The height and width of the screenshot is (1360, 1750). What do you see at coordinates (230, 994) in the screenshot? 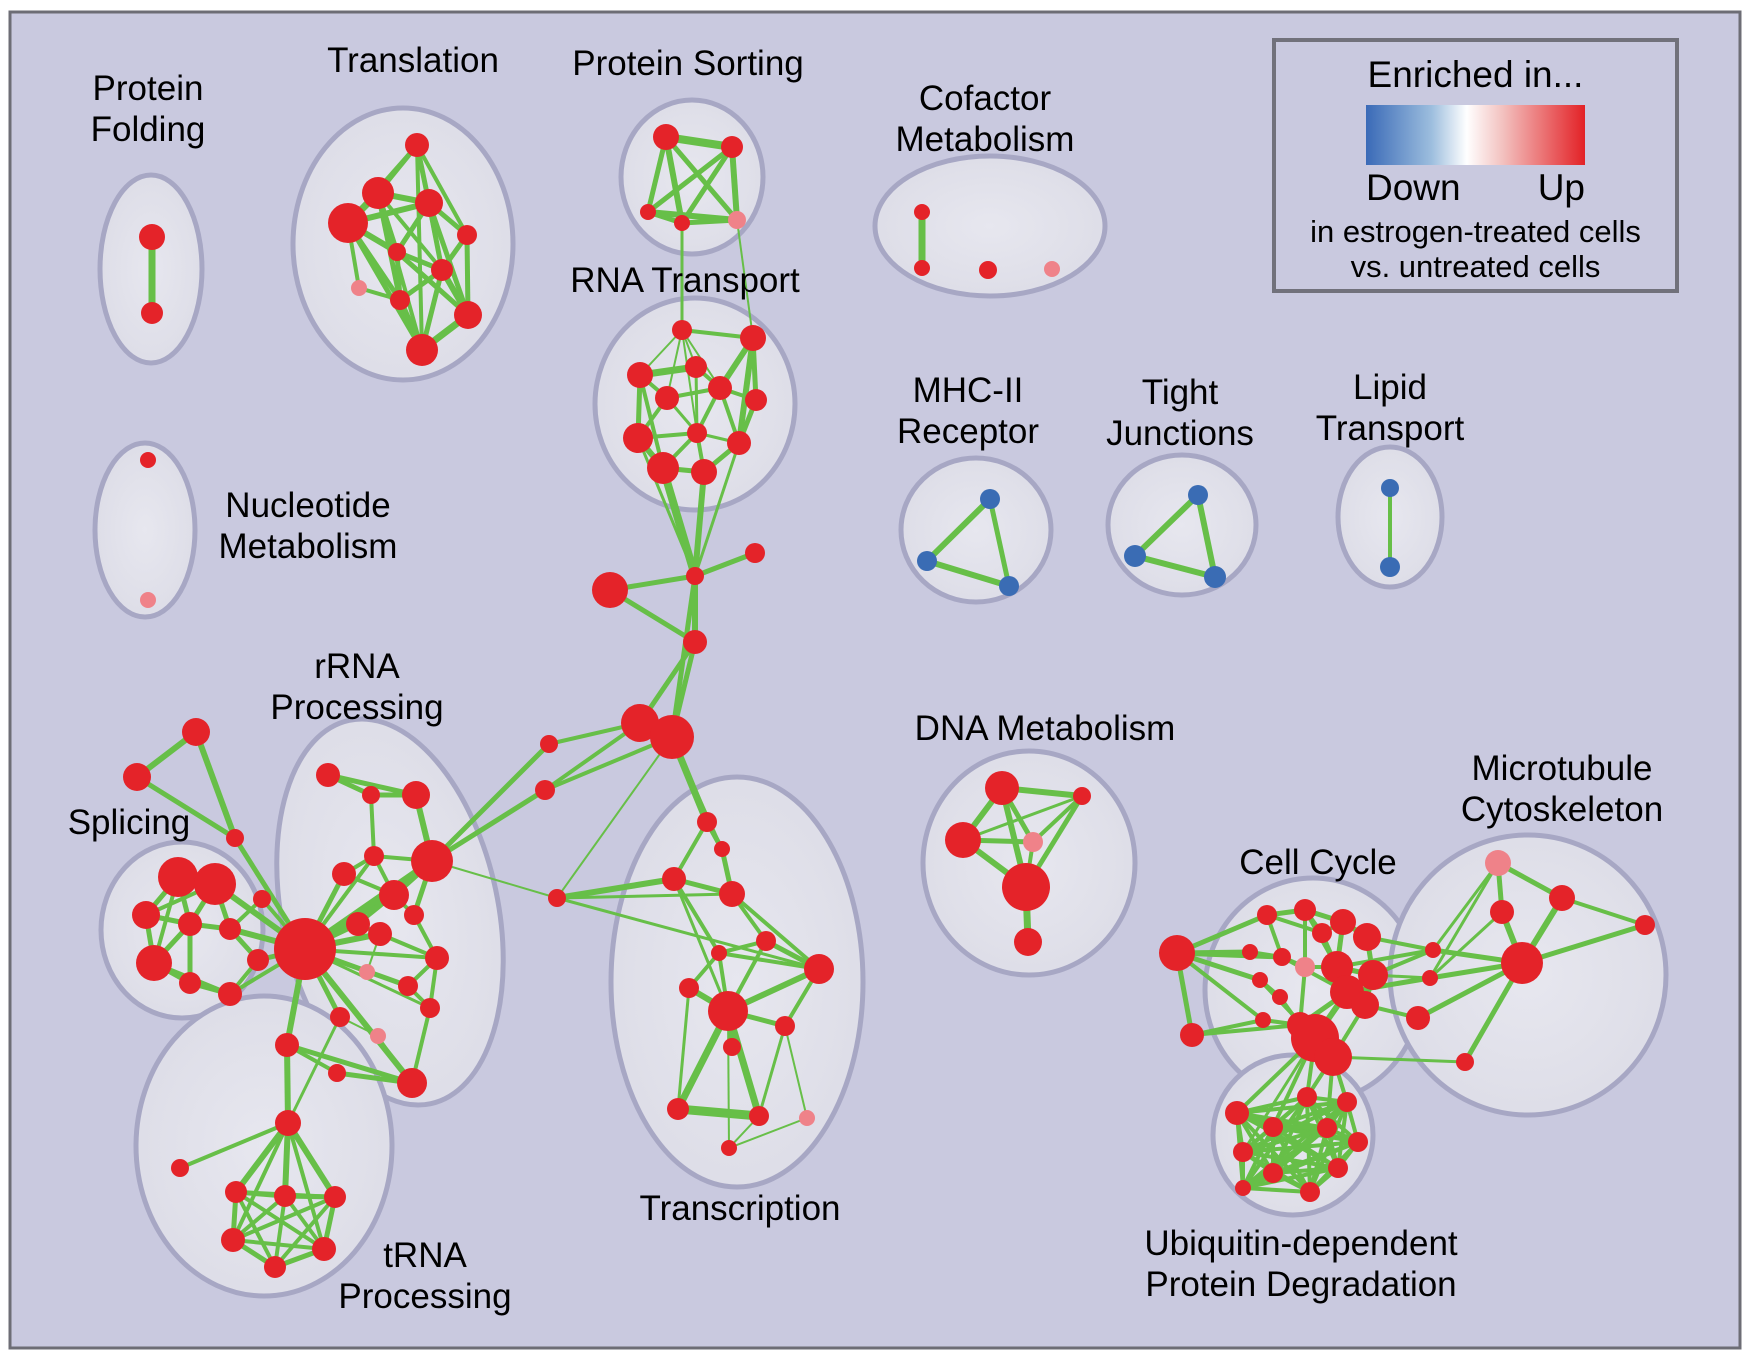
I see `node-sp8` at bounding box center [230, 994].